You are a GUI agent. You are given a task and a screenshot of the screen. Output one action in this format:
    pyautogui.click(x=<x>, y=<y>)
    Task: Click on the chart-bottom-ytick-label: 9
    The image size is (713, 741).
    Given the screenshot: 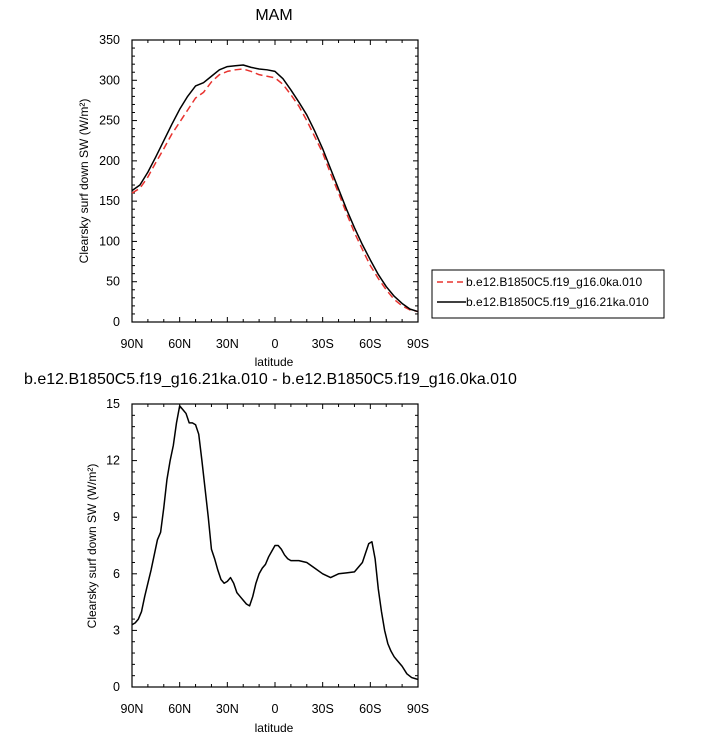 What is the action you would take?
    pyautogui.click(x=116, y=517)
    